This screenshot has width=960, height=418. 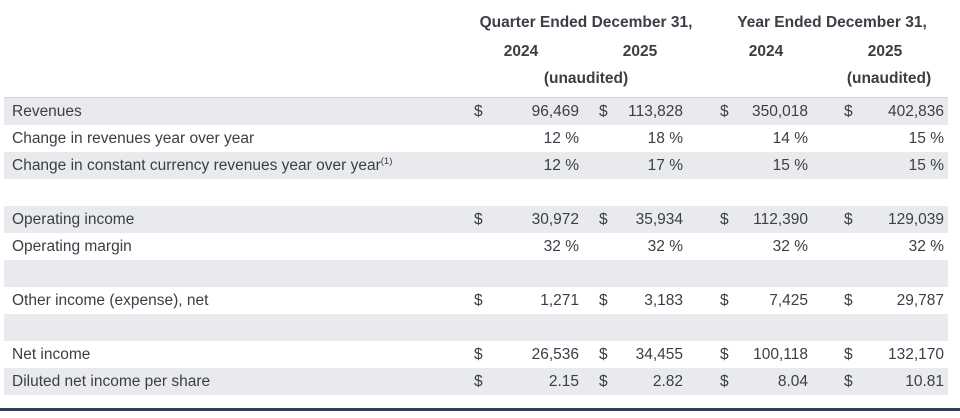 I want to click on cell-value: 30,972, so click(x=555, y=219).